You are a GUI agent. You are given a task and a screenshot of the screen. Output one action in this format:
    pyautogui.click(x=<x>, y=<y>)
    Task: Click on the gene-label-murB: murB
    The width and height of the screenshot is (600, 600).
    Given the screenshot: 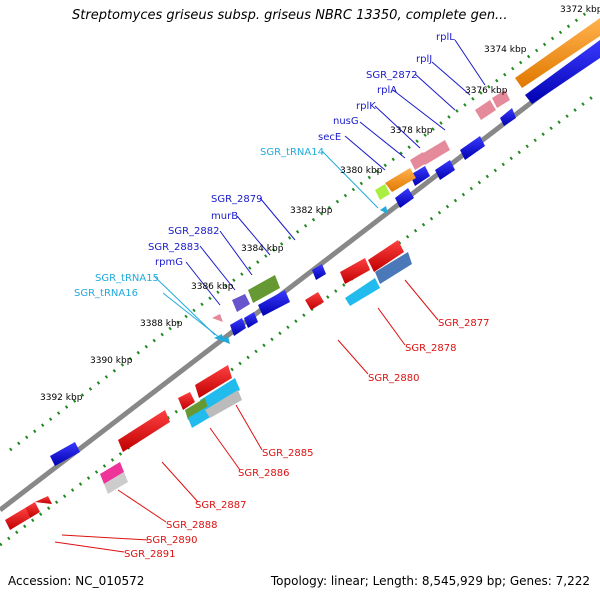 What is the action you would take?
    pyautogui.click(x=224, y=216)
    